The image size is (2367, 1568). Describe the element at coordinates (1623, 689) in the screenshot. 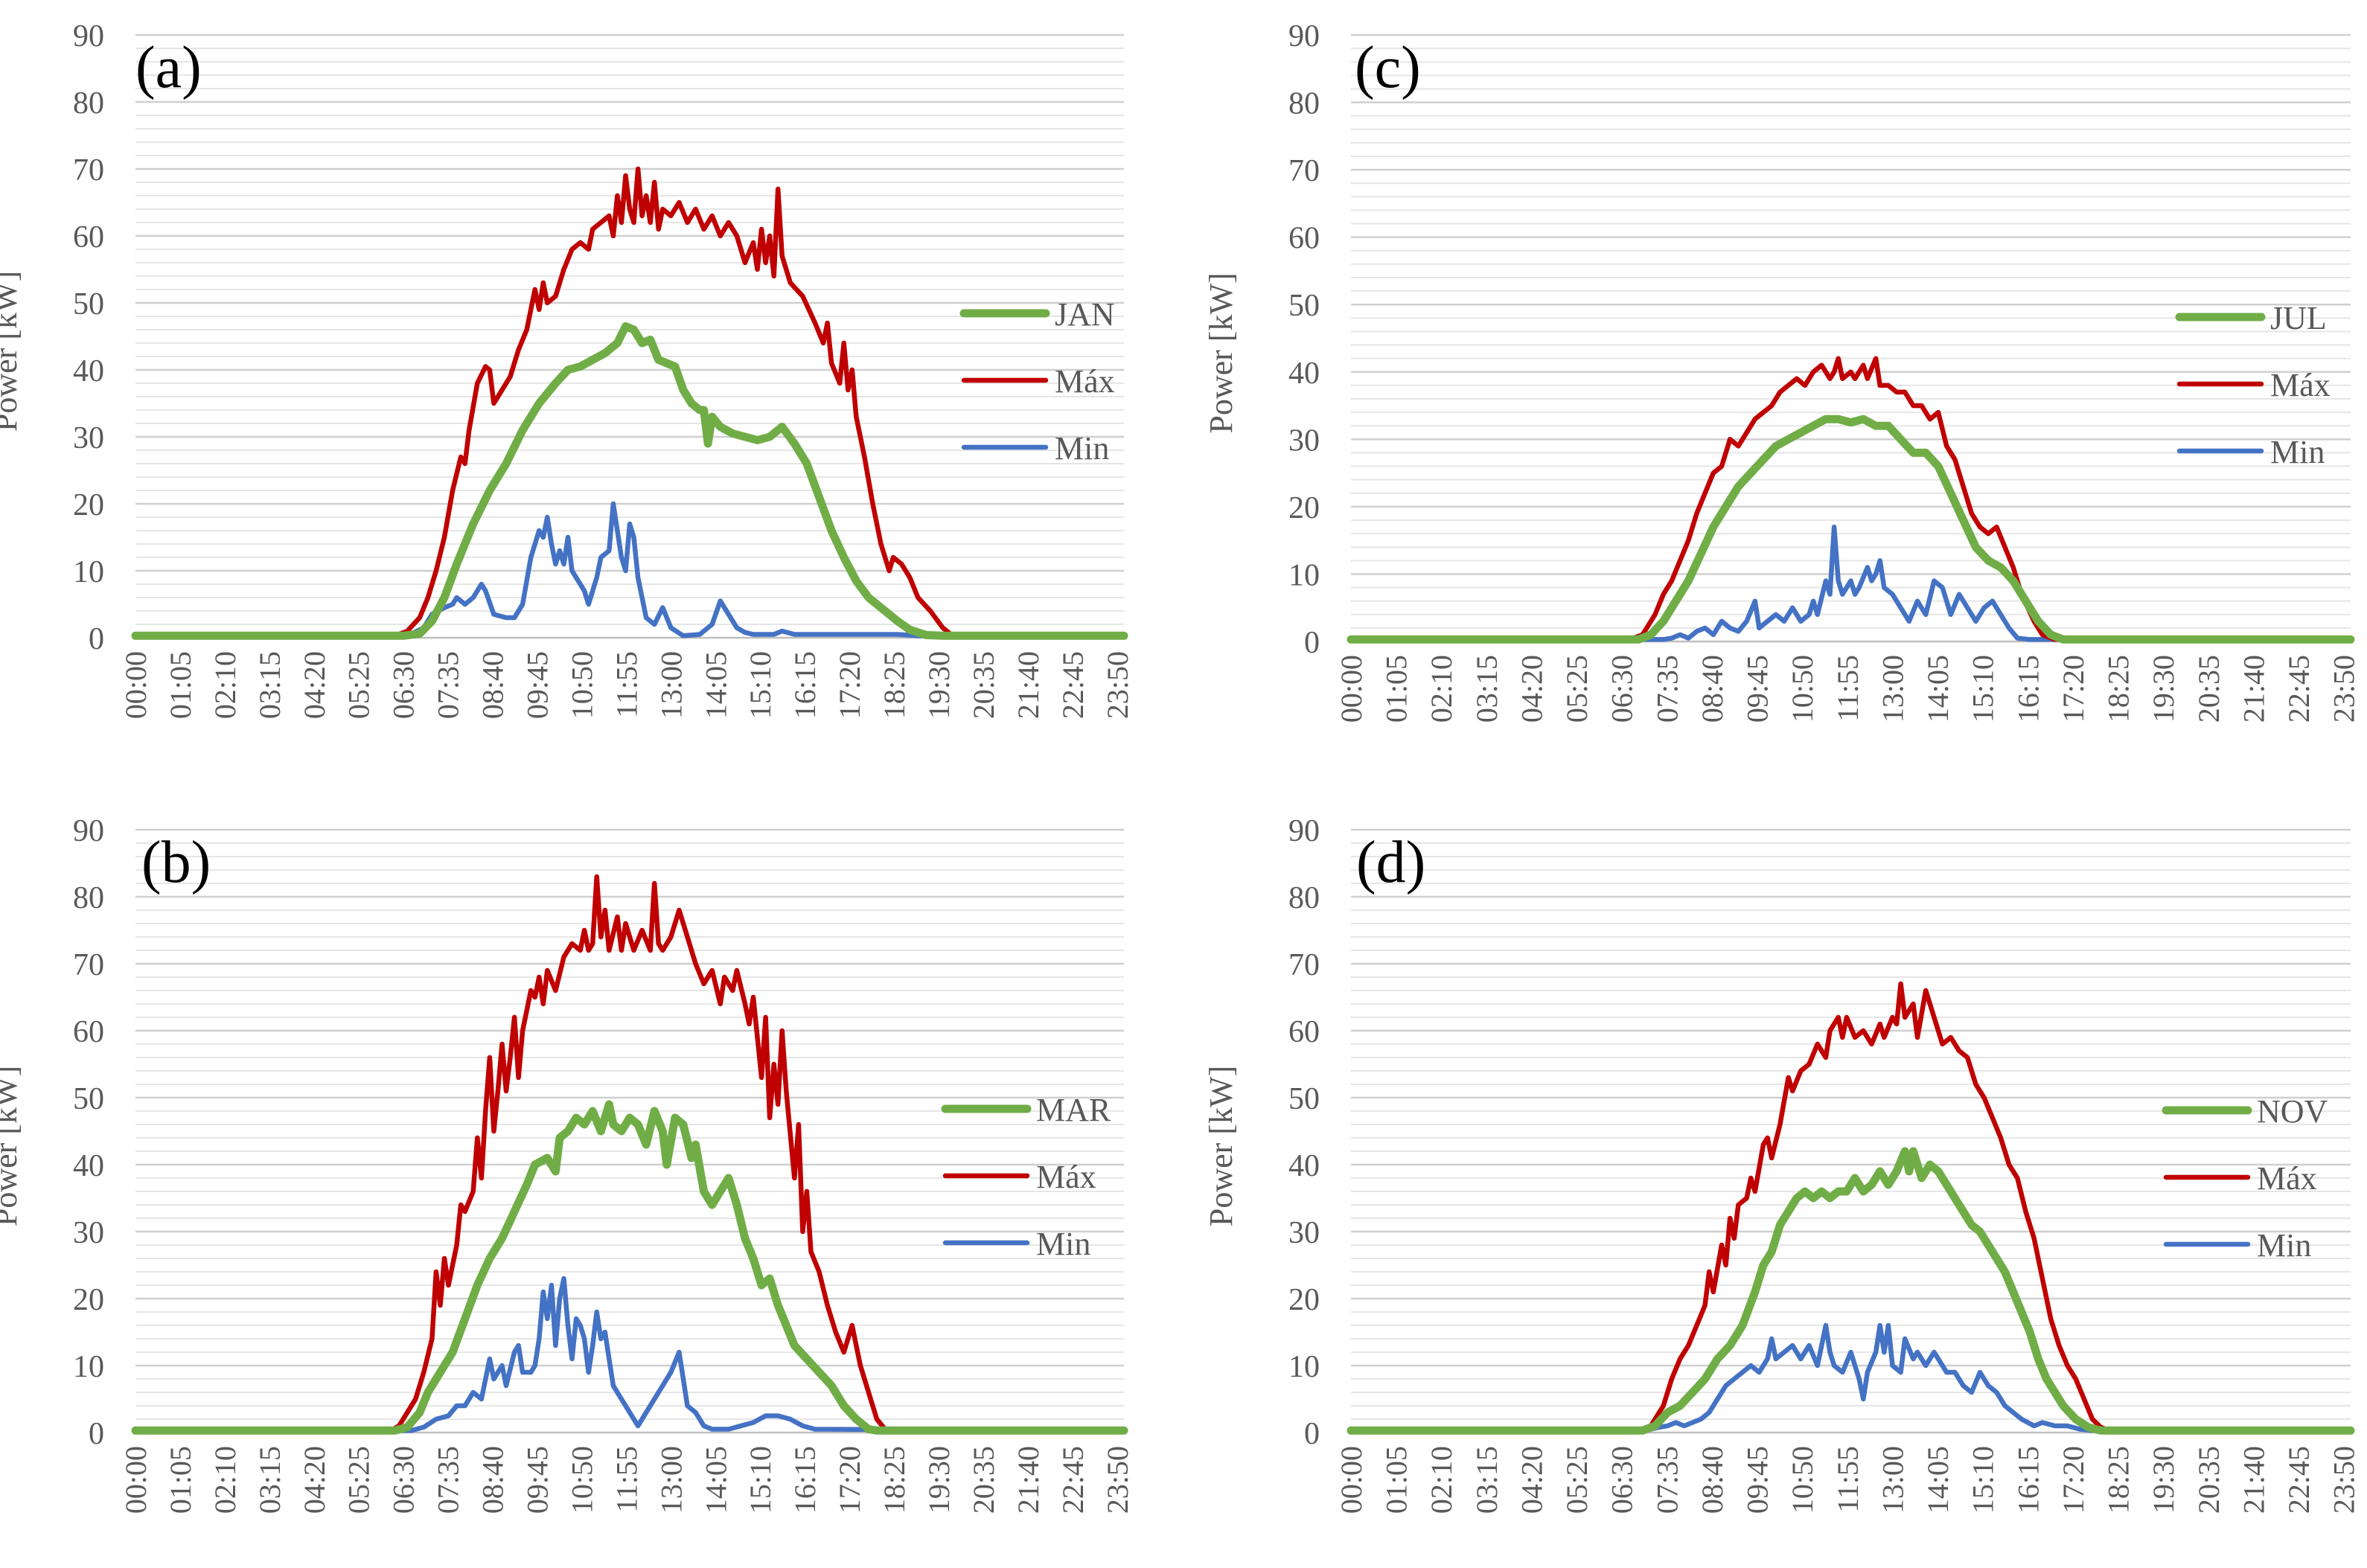

I see `x-tick-label: 06:30` at that location.